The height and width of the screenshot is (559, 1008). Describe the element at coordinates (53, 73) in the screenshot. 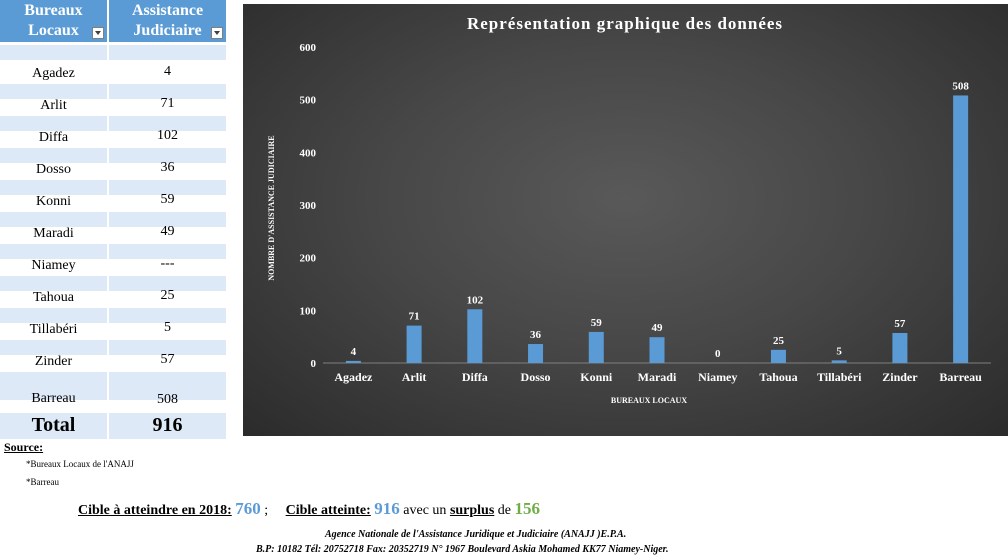

I see `table-cell-bureau: Agadez` at that location.